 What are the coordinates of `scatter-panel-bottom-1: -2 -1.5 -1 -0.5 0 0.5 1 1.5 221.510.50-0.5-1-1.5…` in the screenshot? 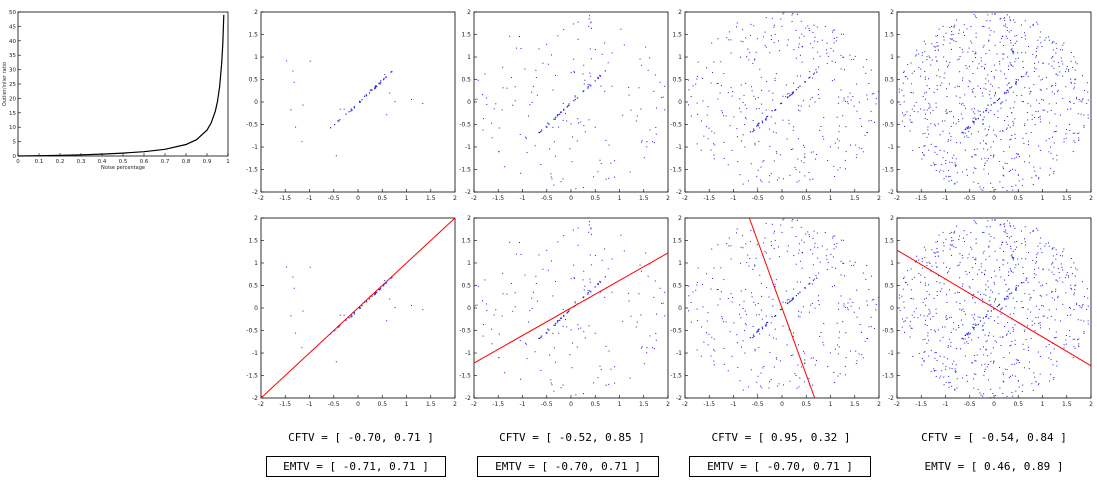 It's located at (351, 311).